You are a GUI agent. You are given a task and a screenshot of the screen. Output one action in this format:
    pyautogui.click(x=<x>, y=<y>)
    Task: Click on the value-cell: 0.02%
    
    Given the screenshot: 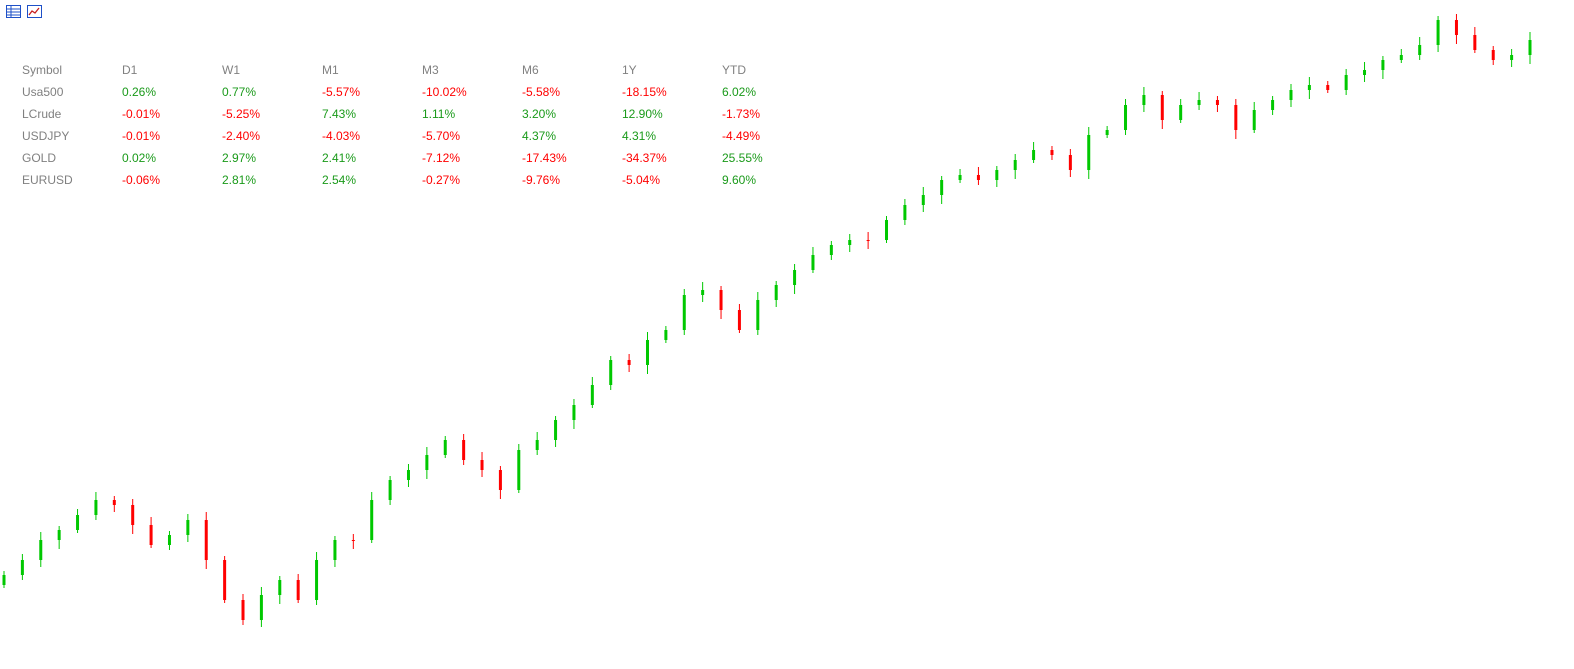 What is the action you would take?
    pyautogui.click(x=139, y=158)
    